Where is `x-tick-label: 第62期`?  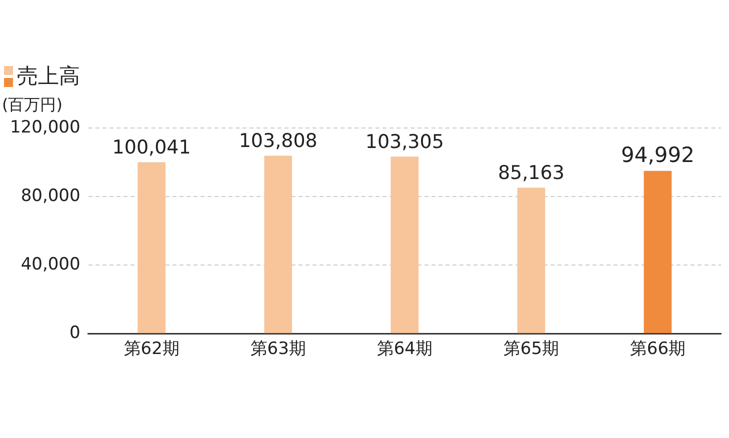 x-tick-label: 第62期 is located at coordinates (152, 349).